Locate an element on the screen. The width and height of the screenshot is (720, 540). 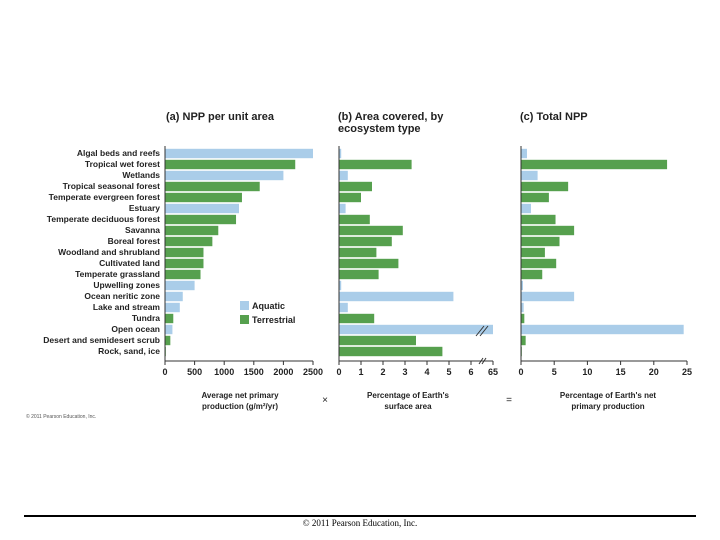
category-label: Boreal forest is located at coordinates (134, 241).